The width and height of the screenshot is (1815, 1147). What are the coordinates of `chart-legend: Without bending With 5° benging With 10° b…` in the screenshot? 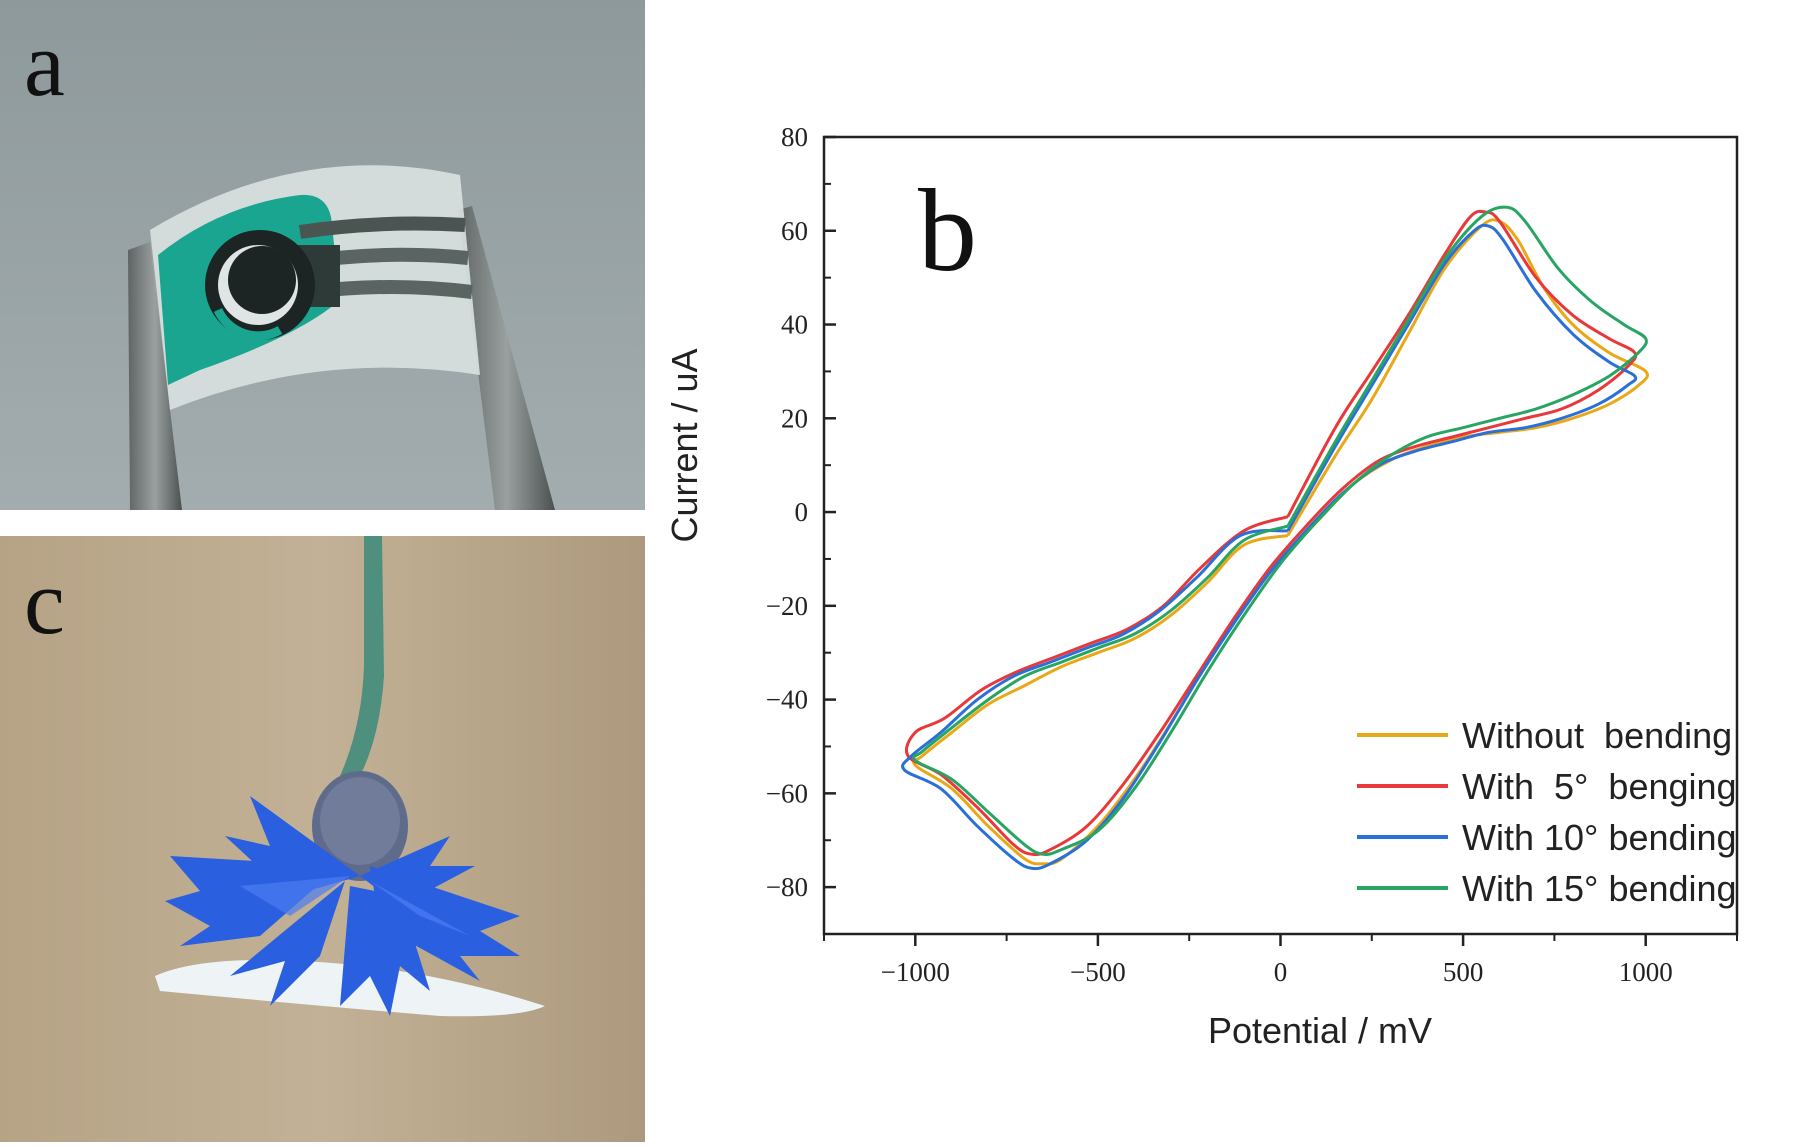 It's located at (1547, 812).